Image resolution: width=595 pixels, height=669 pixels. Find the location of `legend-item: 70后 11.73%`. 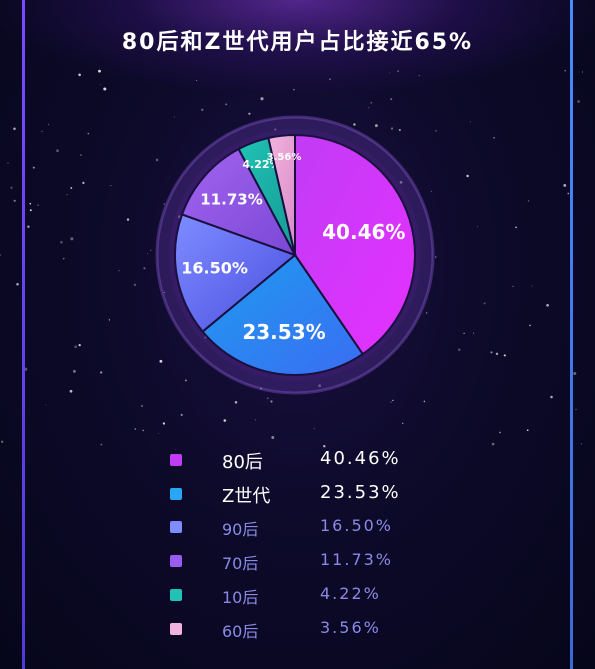

legend-item: 70后 11.73% is located at coordinates (320, 567).